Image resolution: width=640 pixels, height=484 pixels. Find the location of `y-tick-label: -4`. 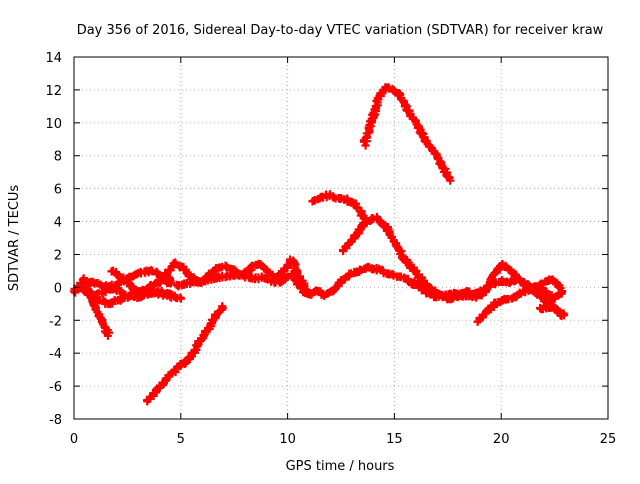

y-tick-label: -4 is located at coordinates (55, 354).